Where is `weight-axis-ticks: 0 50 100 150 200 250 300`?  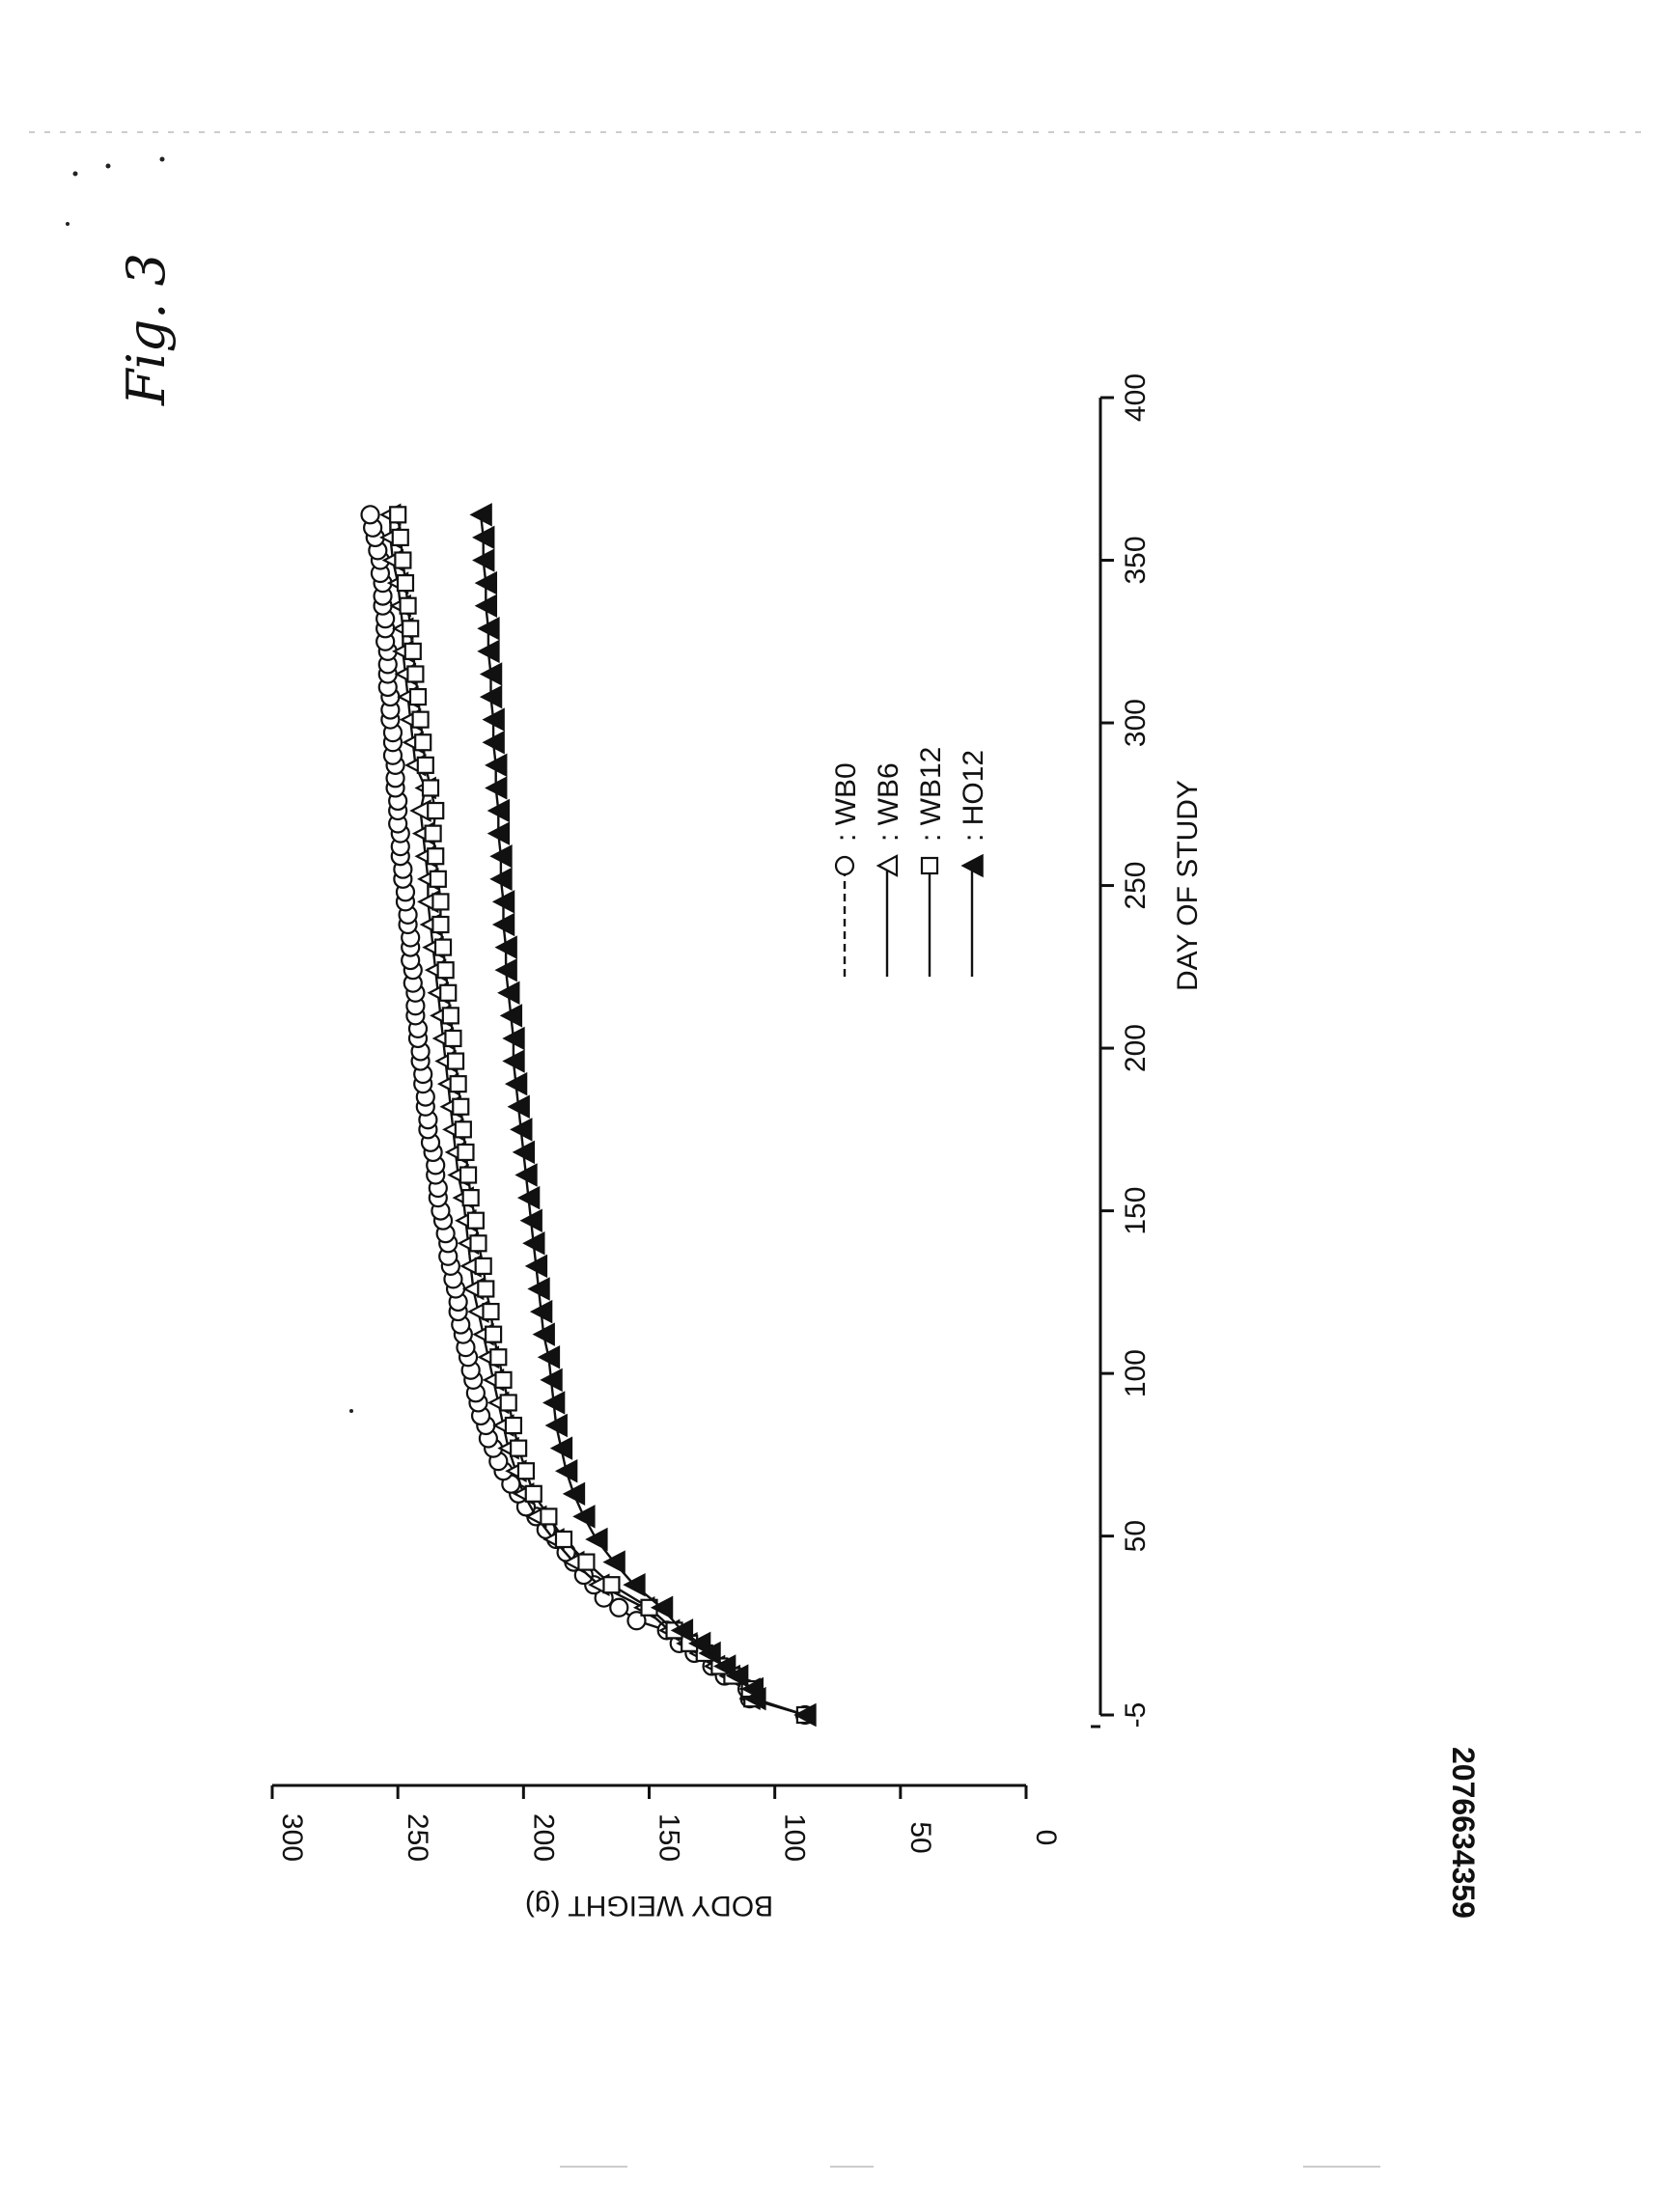 weight-axis-ticks: 0 50 100 150 200 250 300 is located at coordinates (666, 1823).